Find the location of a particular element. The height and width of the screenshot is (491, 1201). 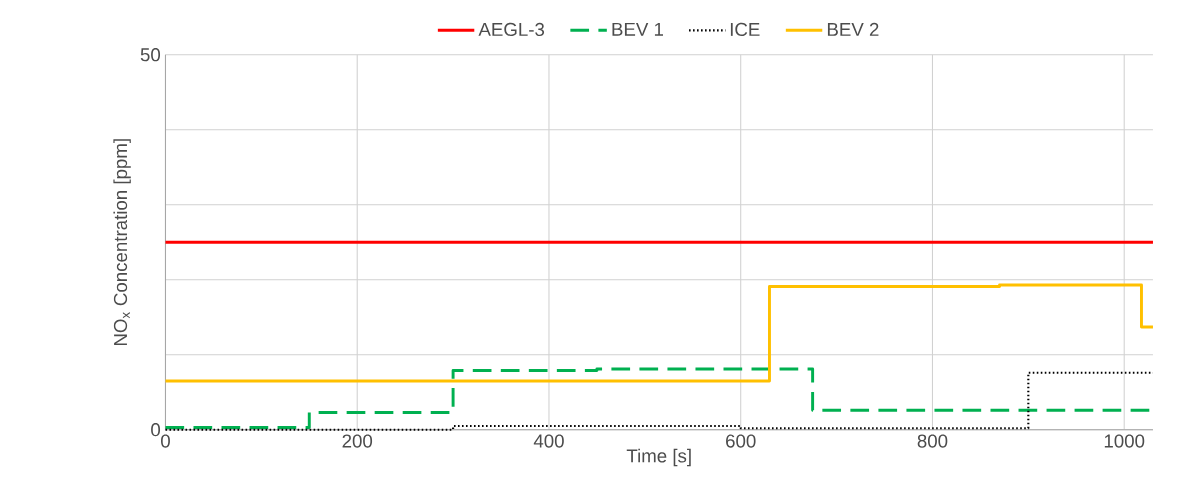

x-tick-label: 200 is located at coordinates (357, 441).